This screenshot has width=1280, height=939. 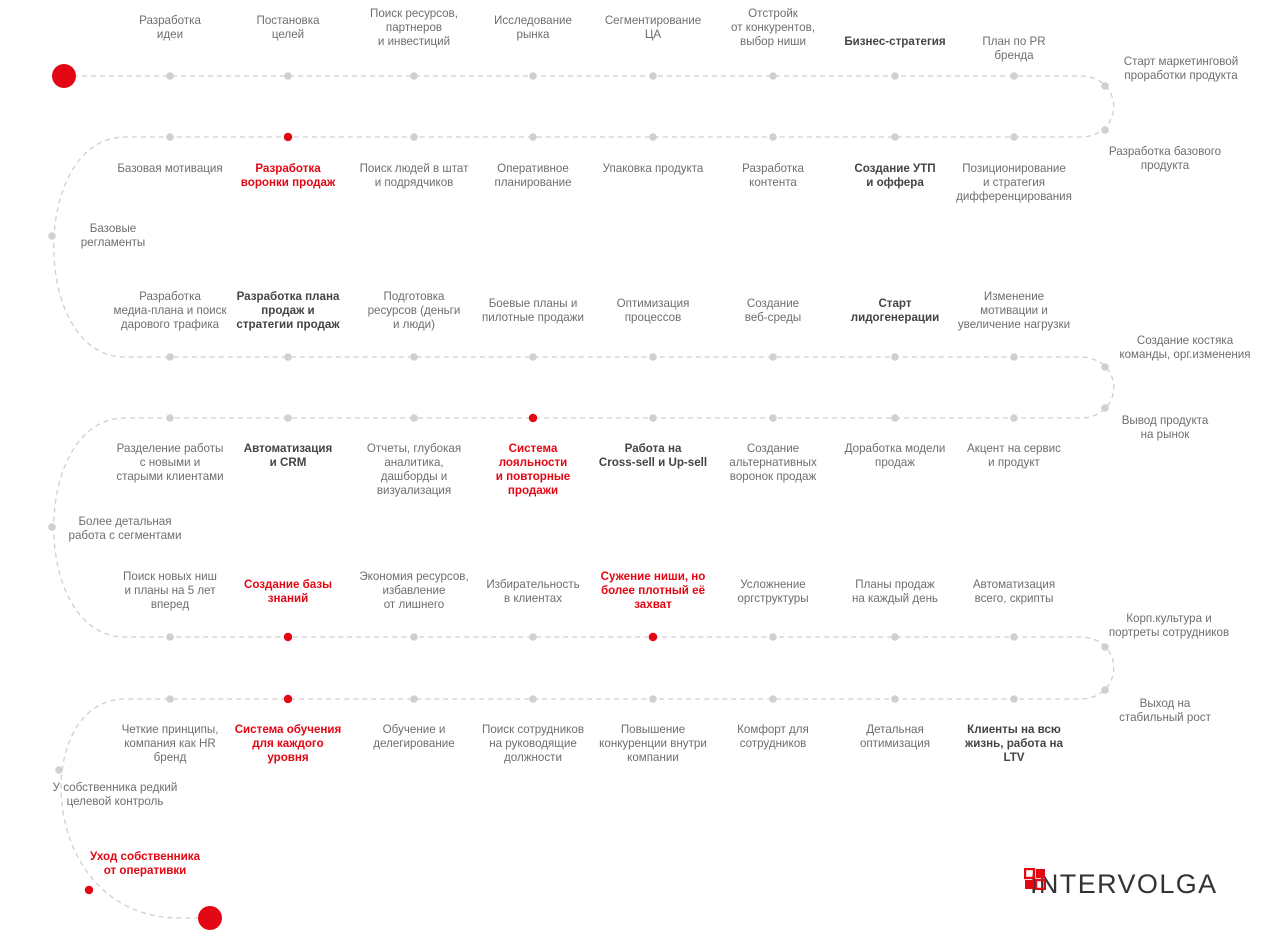 I want to click on milestone-label-4-4: Сужение ниши, но более плотный её захват, so click(x=653, y=590).